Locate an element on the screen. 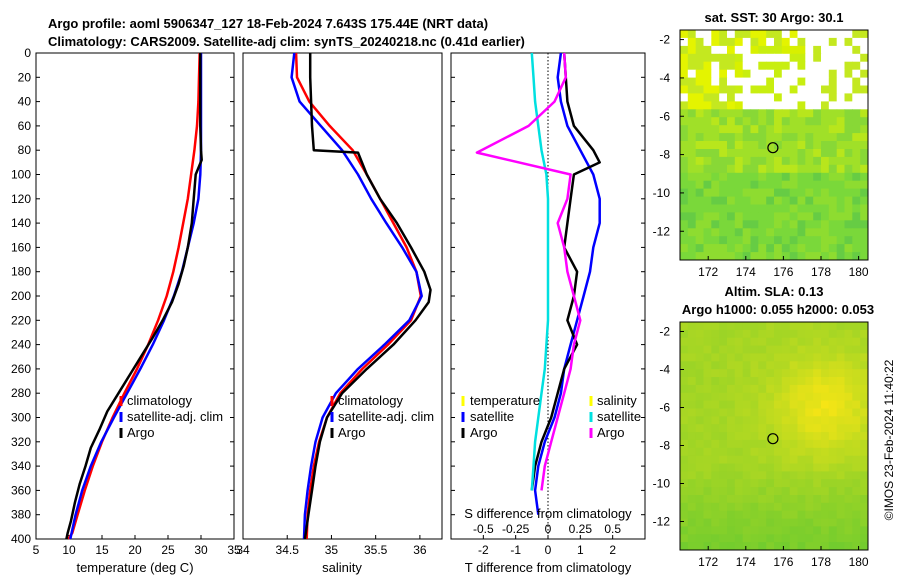  sla-map-title: Altim. SLA: 0.13 is located at coordinates (774, 291).